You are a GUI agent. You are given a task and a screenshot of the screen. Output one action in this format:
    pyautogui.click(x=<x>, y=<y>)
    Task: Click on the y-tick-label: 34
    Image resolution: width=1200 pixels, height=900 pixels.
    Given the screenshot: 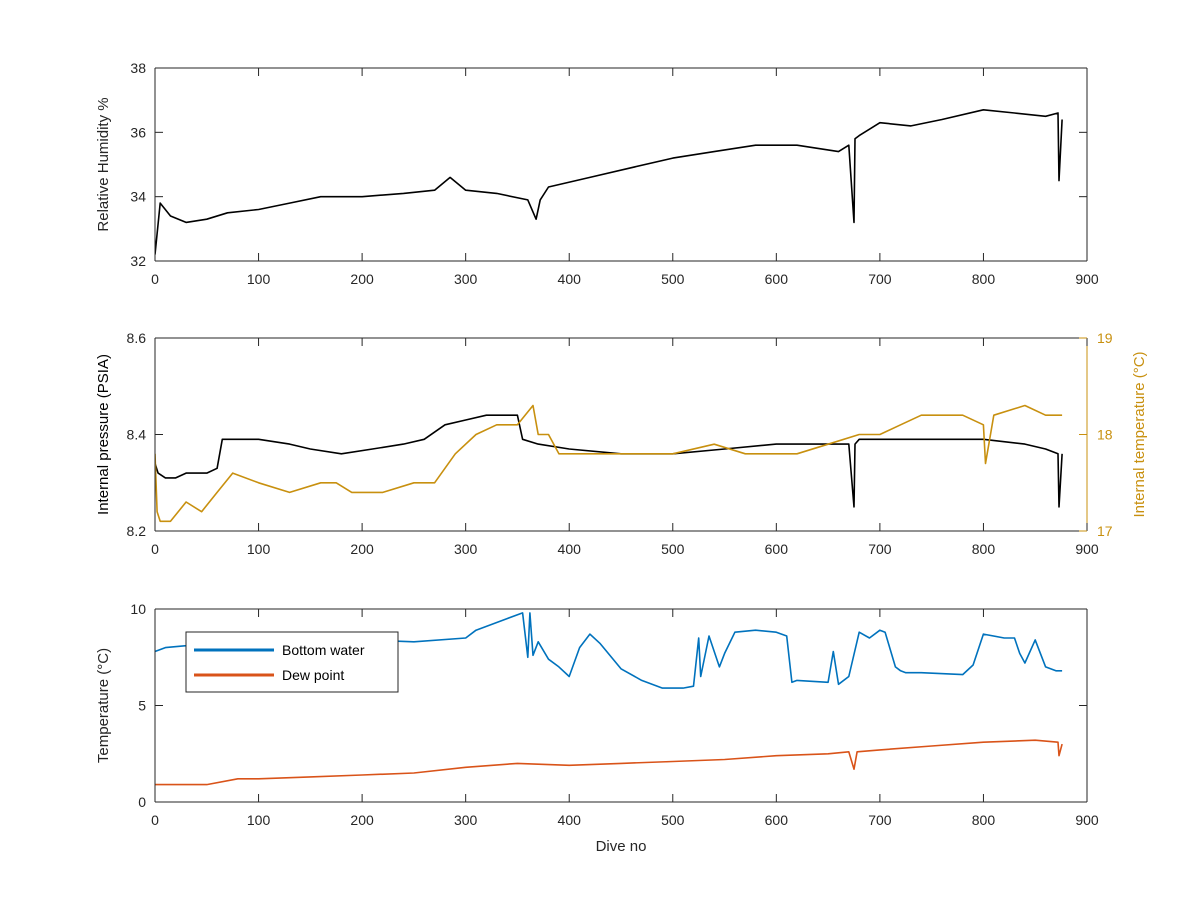 What is the action you would take?
    pyautogui.click(x=138, y=197)
    